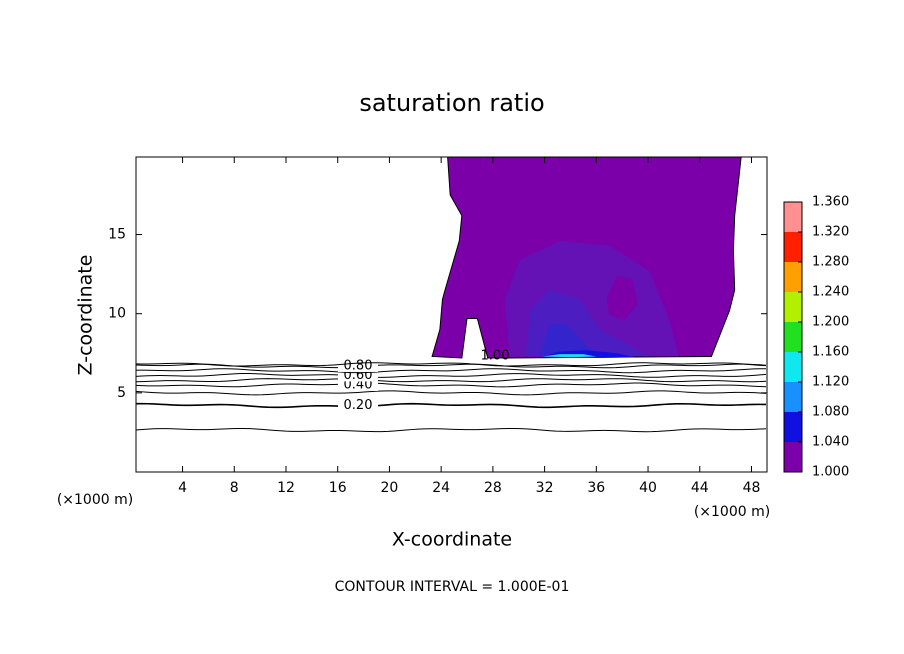  I want to click on x-tick-label: 4, so click(182, 488).